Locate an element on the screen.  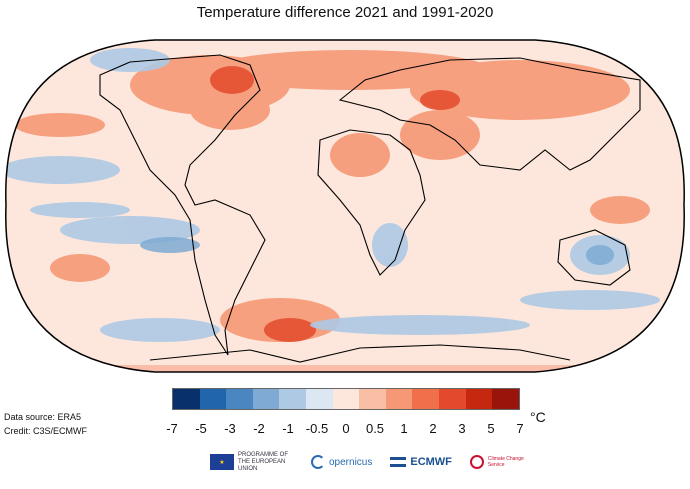
colorbar-tick-label: -1 is located at coordinates (288, 428).